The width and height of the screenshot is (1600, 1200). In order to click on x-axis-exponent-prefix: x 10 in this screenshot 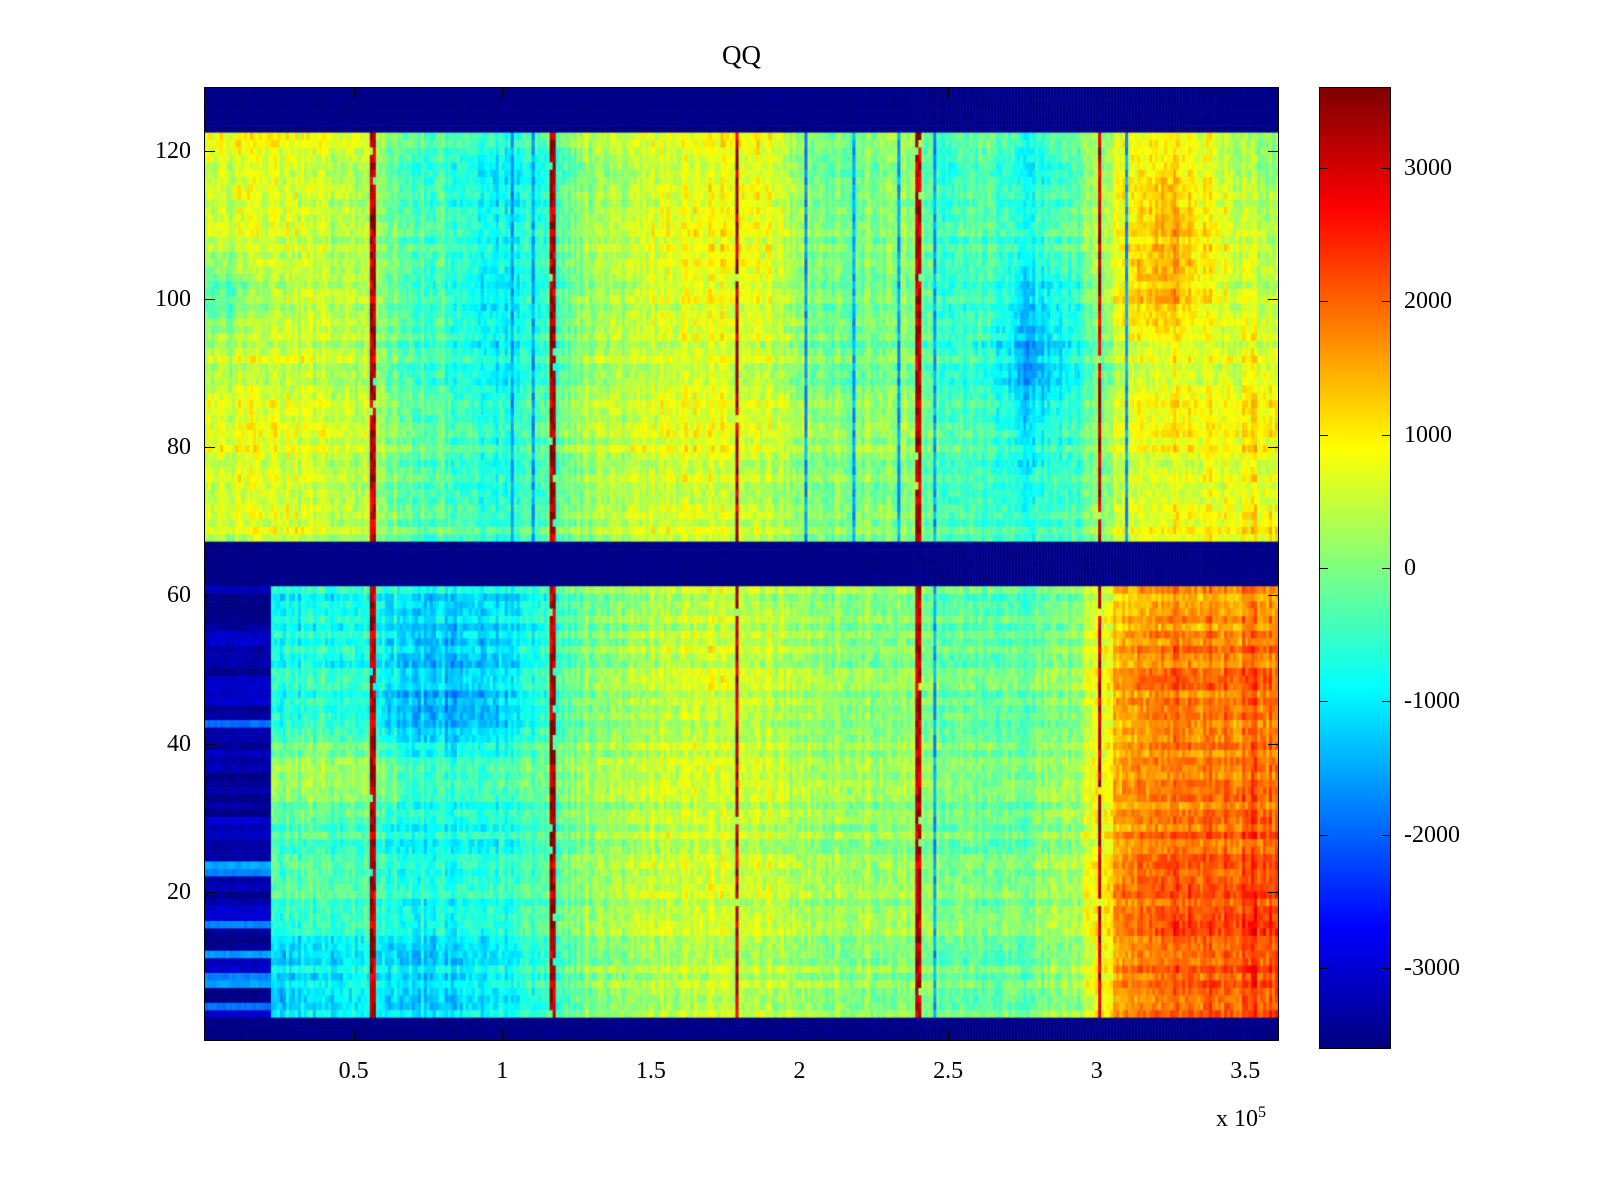, I will do `click(1237, 1119)`.